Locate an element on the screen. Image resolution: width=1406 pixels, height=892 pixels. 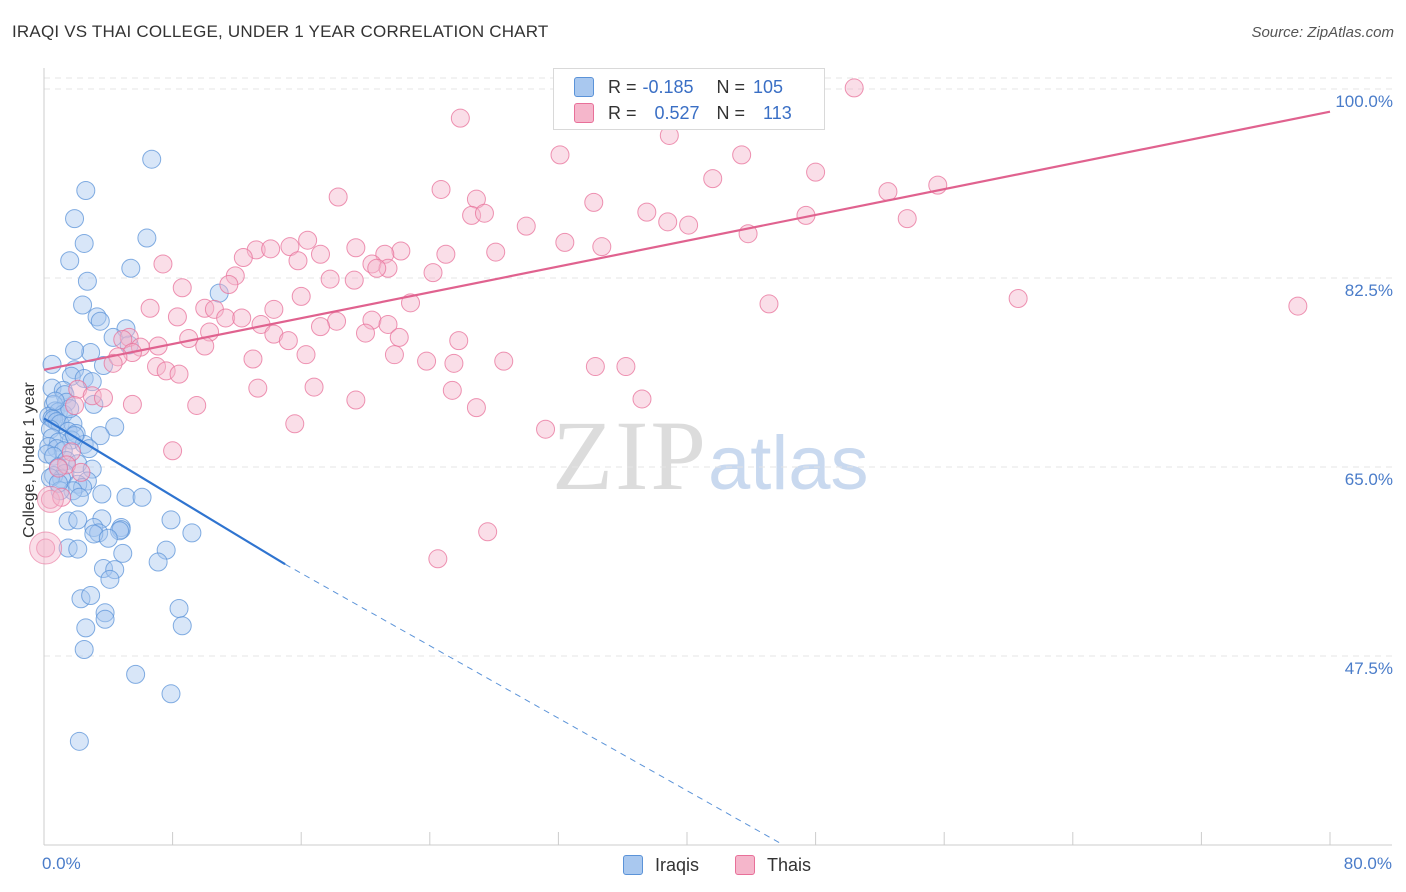
y-tick-label: 82.5% is located at coordinates (1369, 290).